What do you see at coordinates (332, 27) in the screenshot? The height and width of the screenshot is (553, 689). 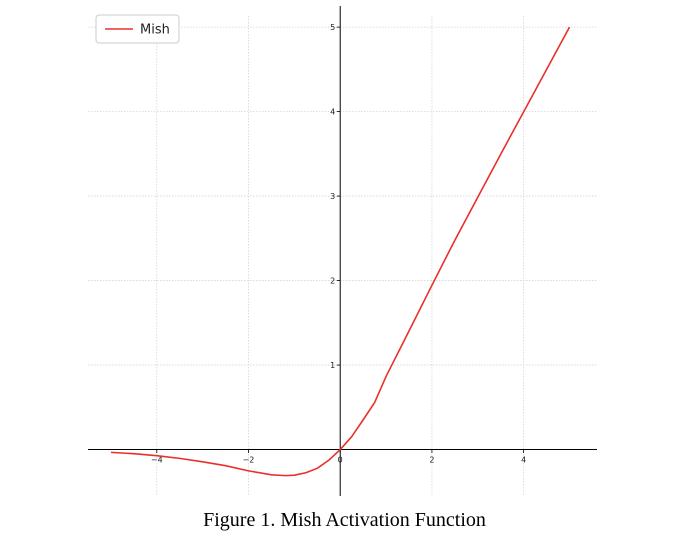 I see `y-tick-label-4: 5` at bounding box center [332, 27].